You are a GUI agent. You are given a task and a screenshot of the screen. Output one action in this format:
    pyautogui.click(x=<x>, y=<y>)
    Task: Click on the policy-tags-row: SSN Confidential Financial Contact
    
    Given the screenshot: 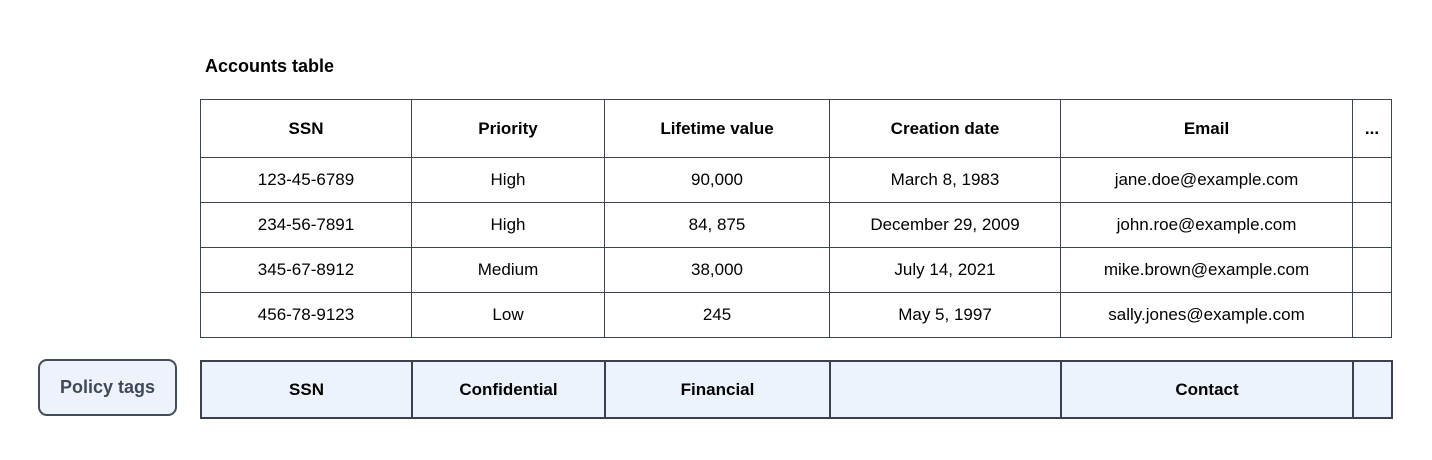 What is the action you would take?
    pyautogui.click(x=796, y=389)
    